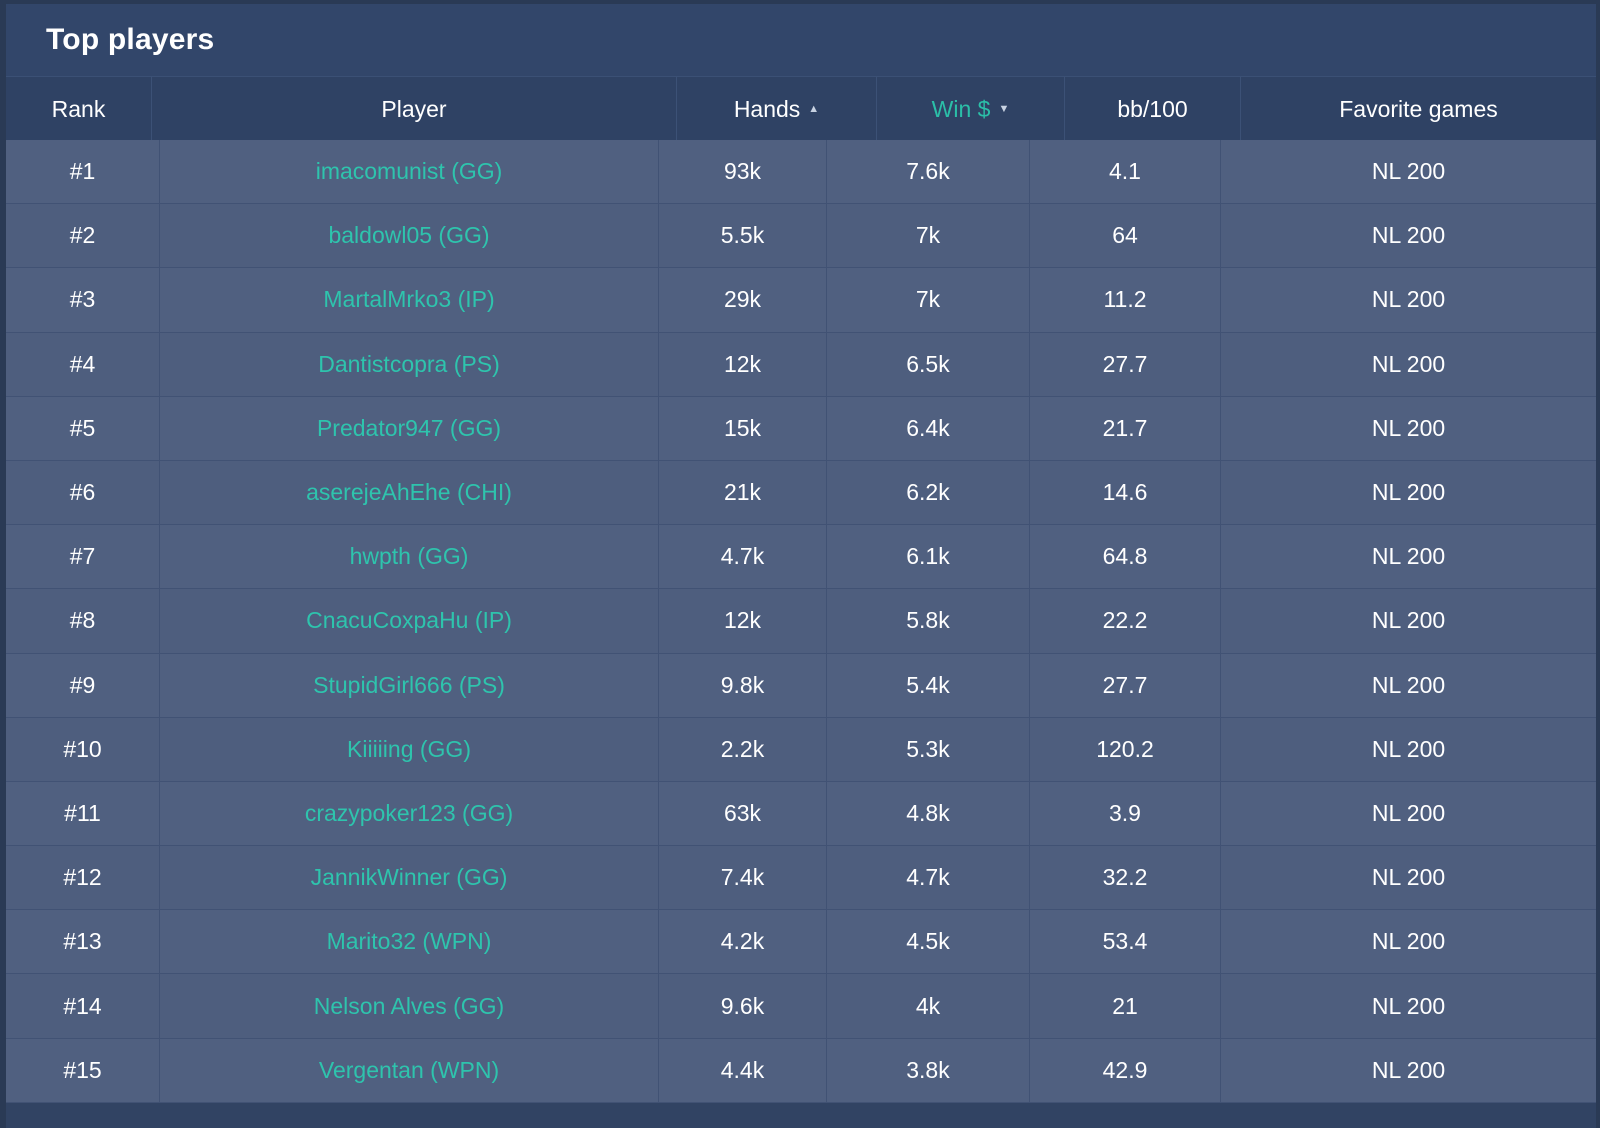  I want to click on cell-win: 4.7k, so click(928, 878).